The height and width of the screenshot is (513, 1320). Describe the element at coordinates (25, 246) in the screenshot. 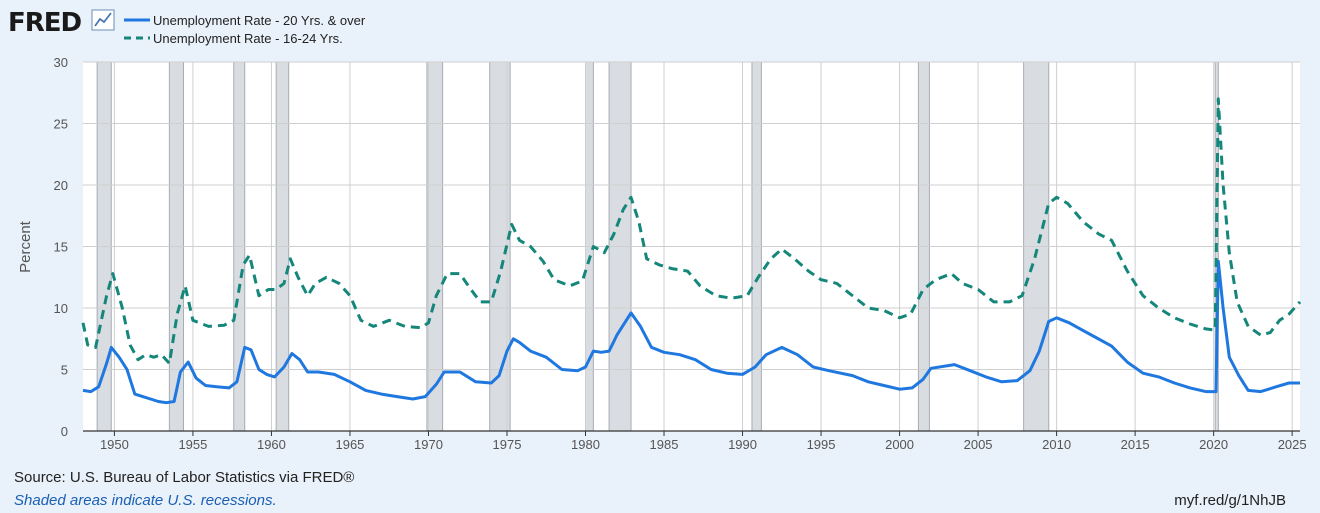

I see `y-axis-label: Percent` at that location.